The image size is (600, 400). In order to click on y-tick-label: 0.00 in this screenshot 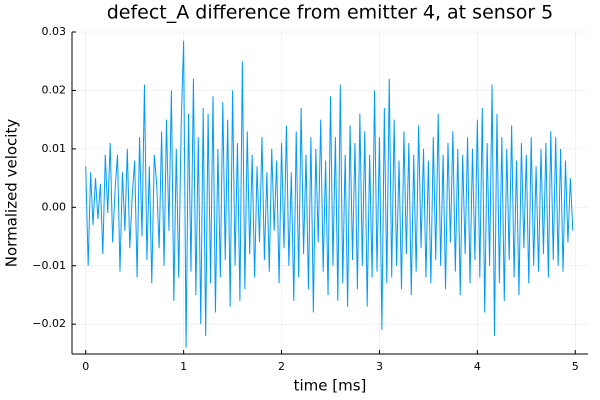, I will do `click(54, 206)`.